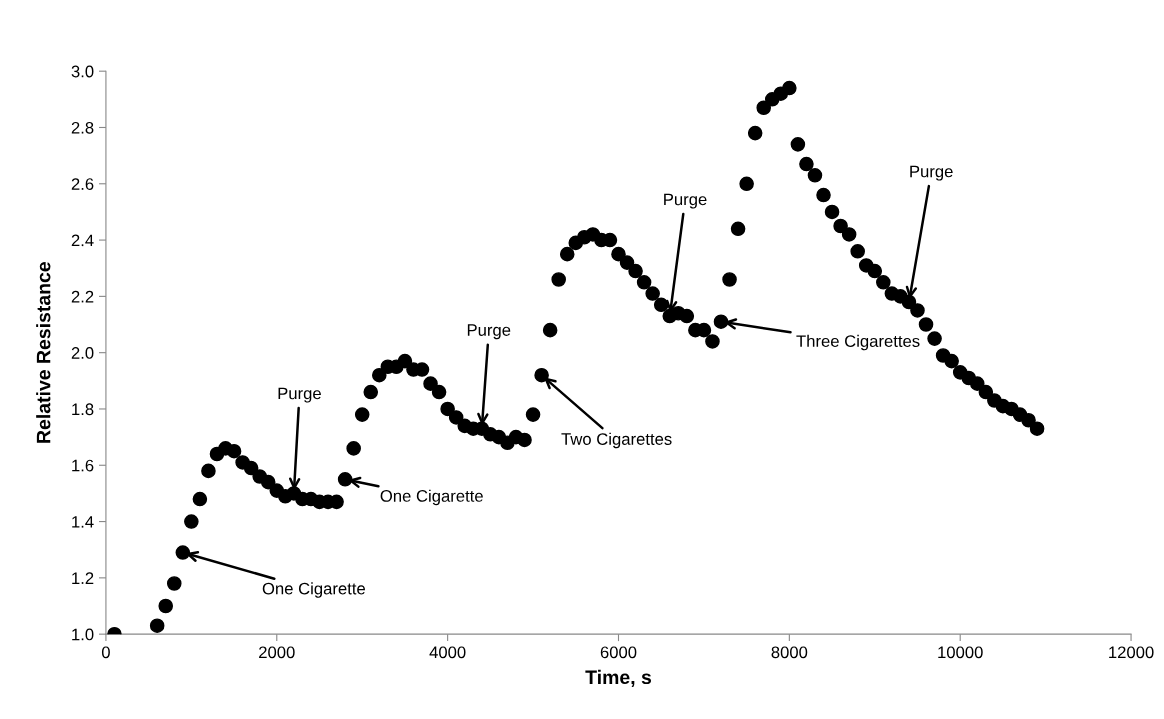 The image size is (1164, 719). Describe the element at coordinates (618, 678) in the screenshot. I see `x-axis-title: Time, s` at that location.